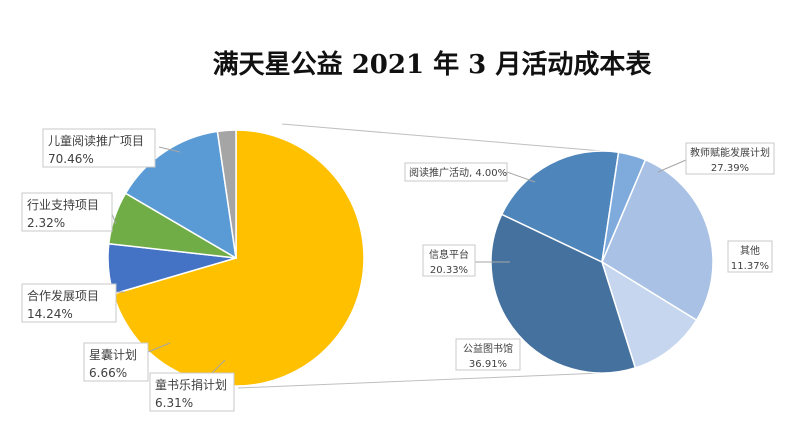  Describe the element at coordinates (63, 204) in the screenshot. I see `main-label-name-4: 行业支持项目` at that location.